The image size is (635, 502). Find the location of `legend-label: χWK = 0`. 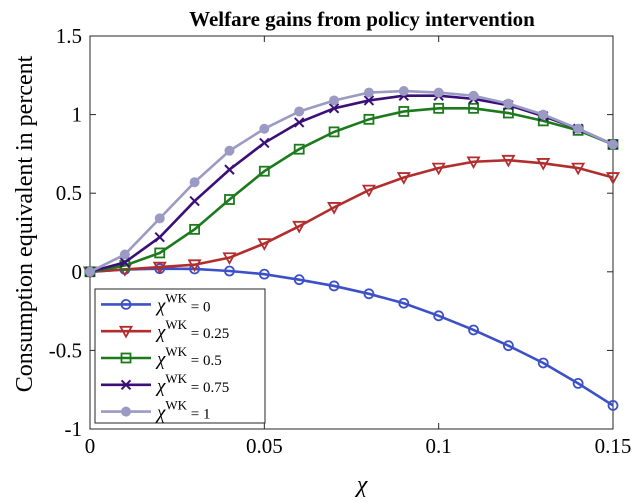

legend-label: χWK = 0 is located at coordinates (183, 303).